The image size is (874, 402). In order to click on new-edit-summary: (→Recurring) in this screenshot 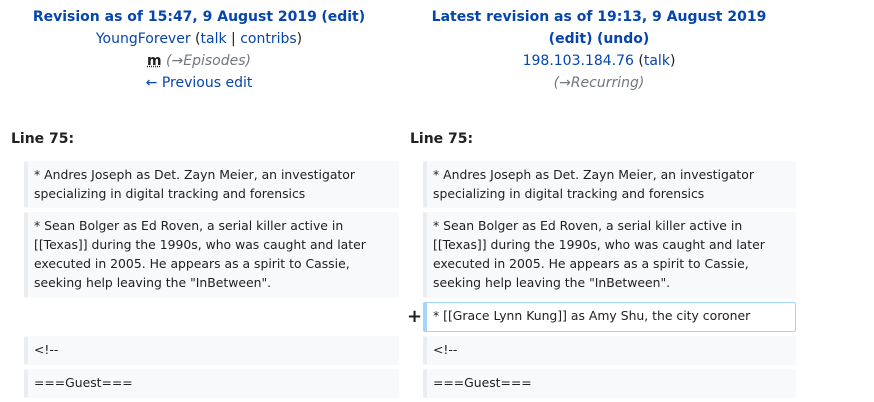, I will do `click(599, 83)`.